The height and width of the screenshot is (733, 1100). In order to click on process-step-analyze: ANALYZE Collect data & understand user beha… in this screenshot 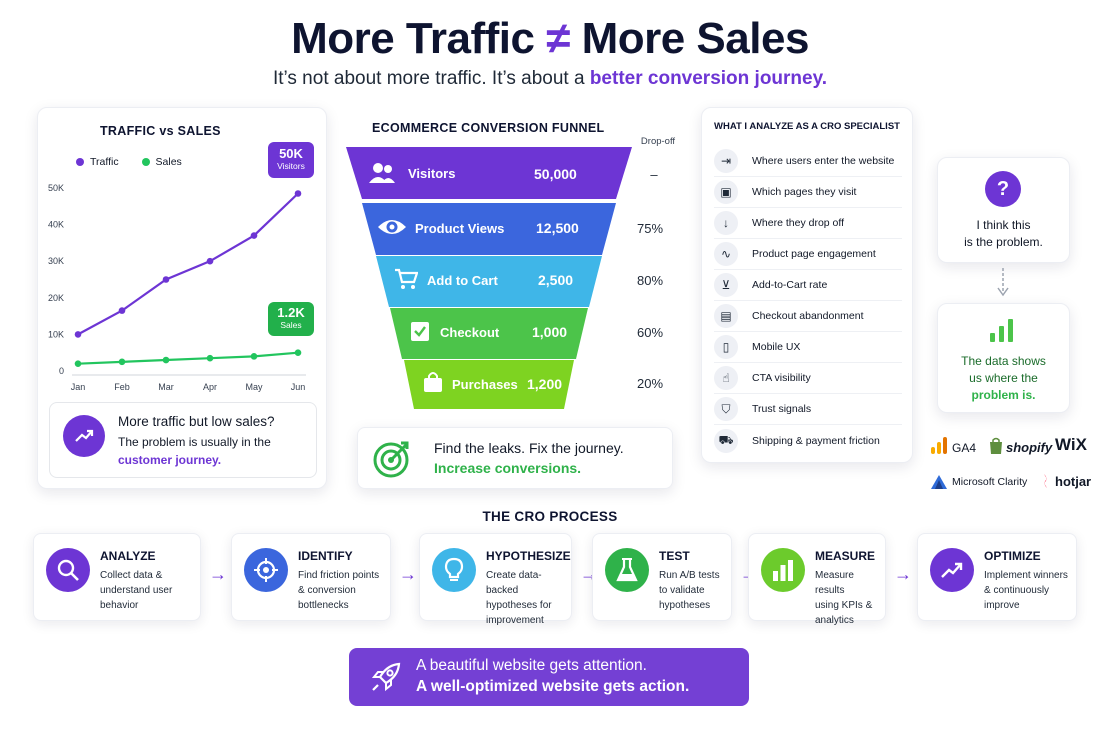, I will do `click(117, 577)`.